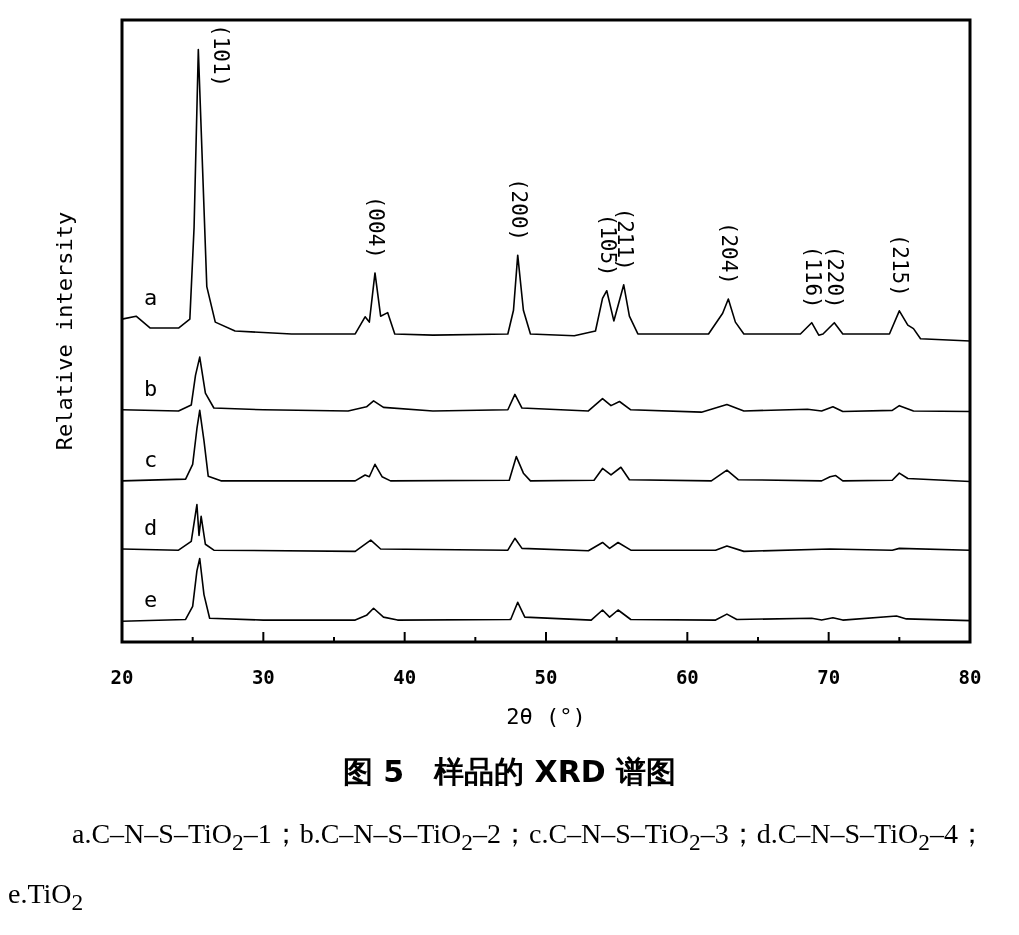 This screenshot has width=1019, height=935. What do you see at coordinates (151, 388) in the screenshot?
I see `series-label: b` at bounding box center [151, 388].